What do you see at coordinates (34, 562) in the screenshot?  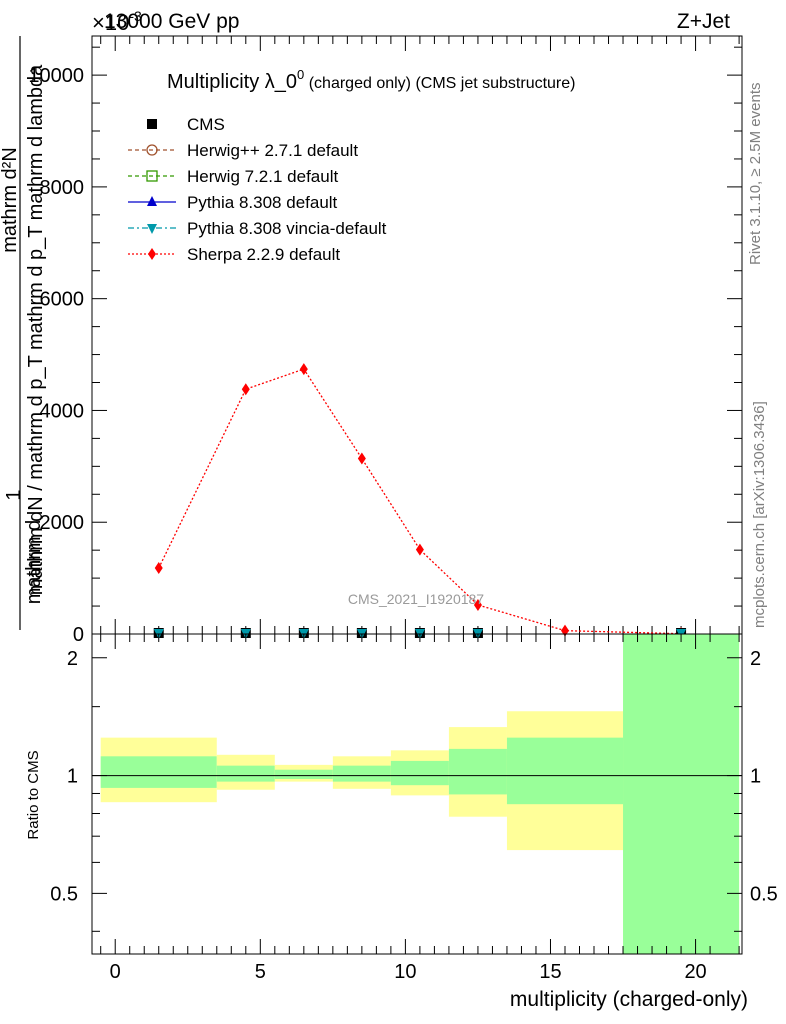 I see `y-label-numerator-sup: mathrm d` at bounding box center [34, 562].